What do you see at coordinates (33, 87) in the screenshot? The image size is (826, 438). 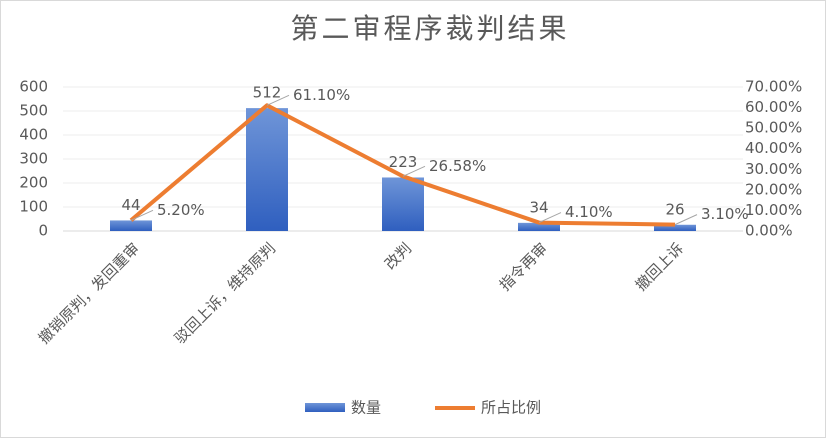 I see `y-tick-label: 600` at bounding box center [33, 87].